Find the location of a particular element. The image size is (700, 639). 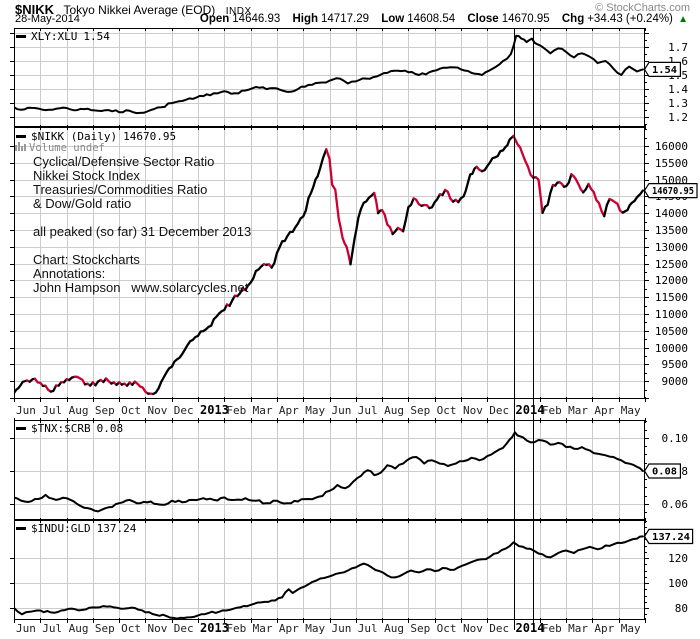

open-value: 14646.93 is located at coordinates (256, 19).